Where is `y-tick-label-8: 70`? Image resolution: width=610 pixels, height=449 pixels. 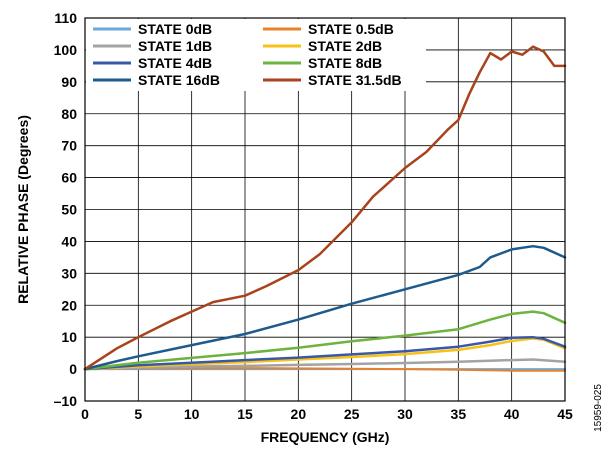
y-tick-label-8: 70 is located at coordinates (69, 146).